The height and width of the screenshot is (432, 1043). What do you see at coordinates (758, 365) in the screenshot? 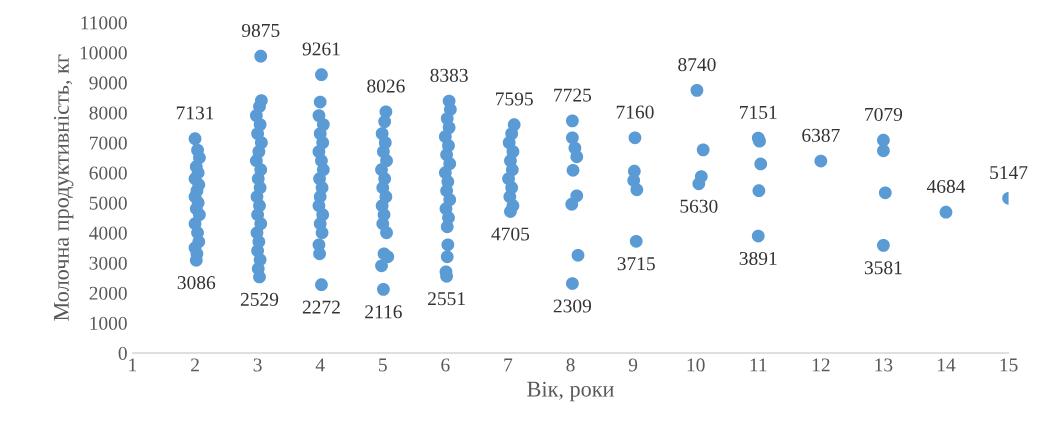
I see `x-tick-label: 11` at bounding box center [758, 365].